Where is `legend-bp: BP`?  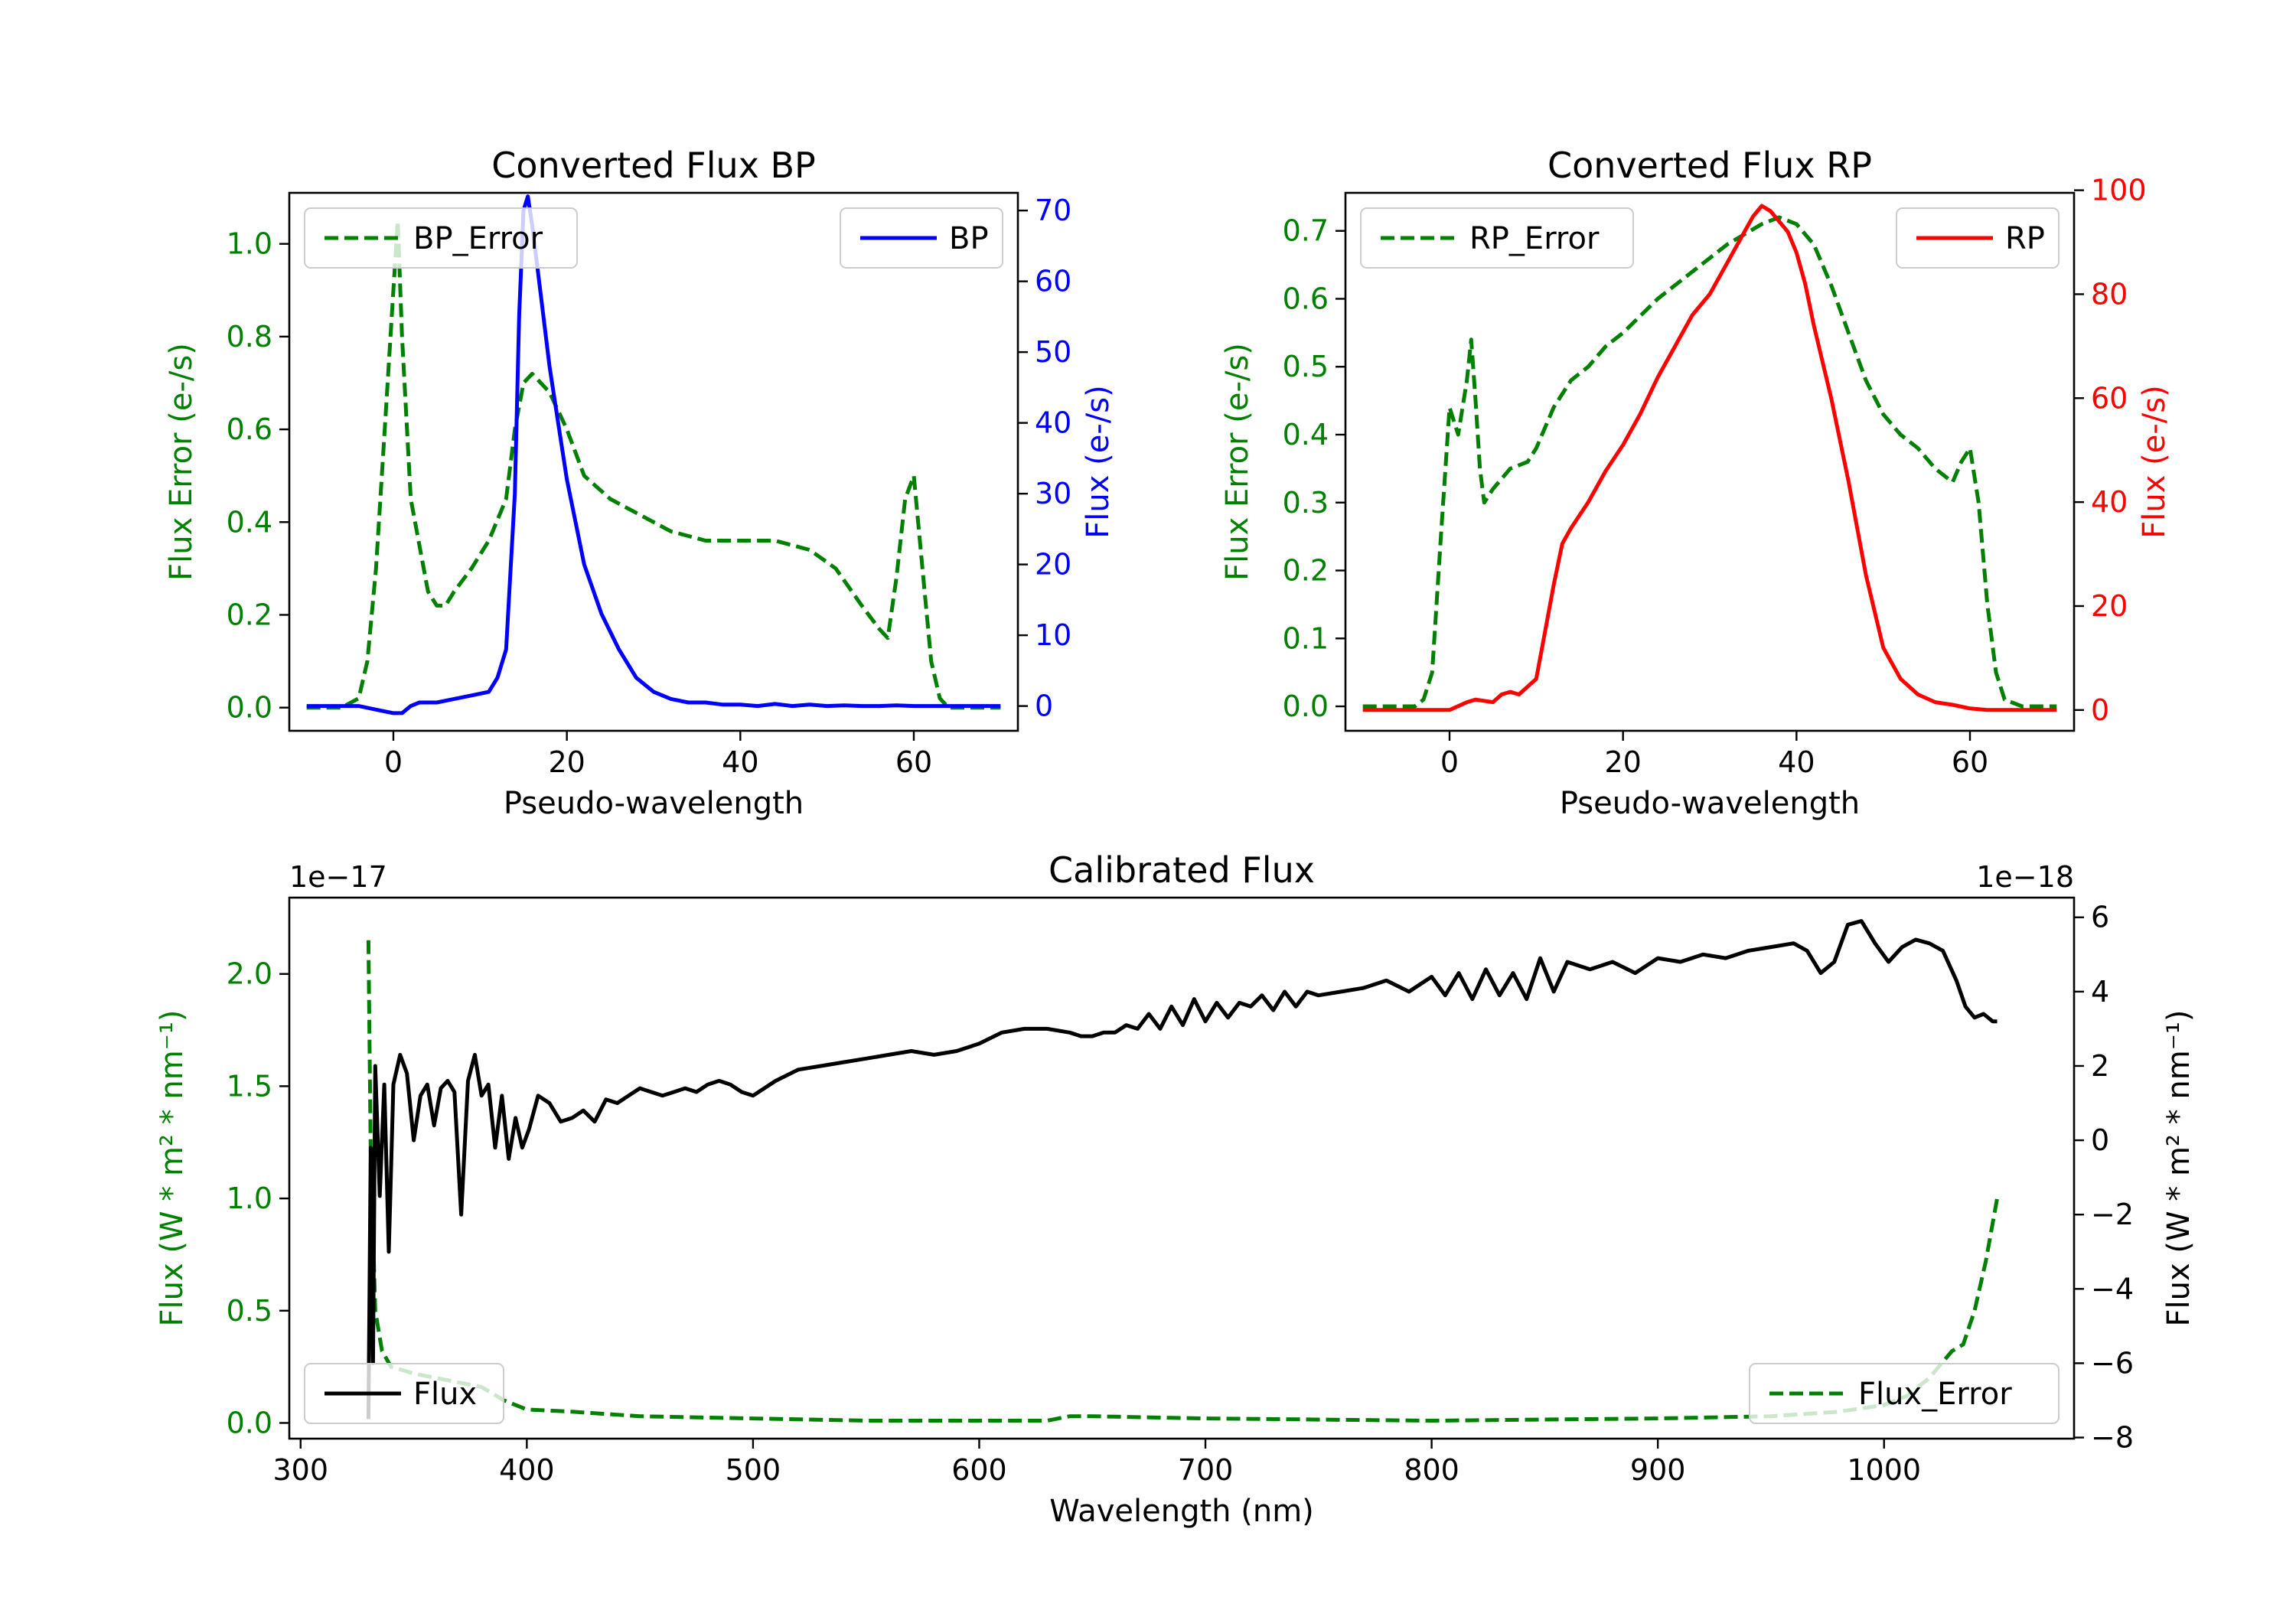 legend-bp: BP is located at coordinates (921, 238).